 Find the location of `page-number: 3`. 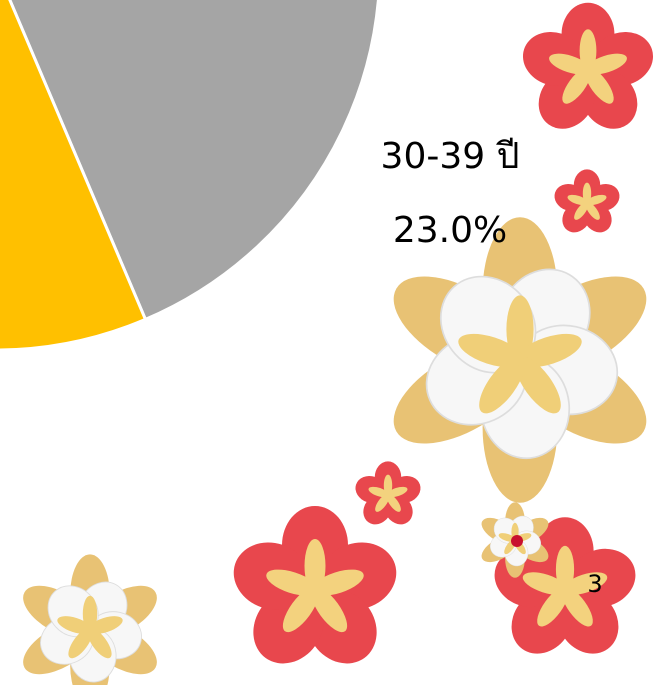

page-number: 3 is located at coordinates (594, 584).